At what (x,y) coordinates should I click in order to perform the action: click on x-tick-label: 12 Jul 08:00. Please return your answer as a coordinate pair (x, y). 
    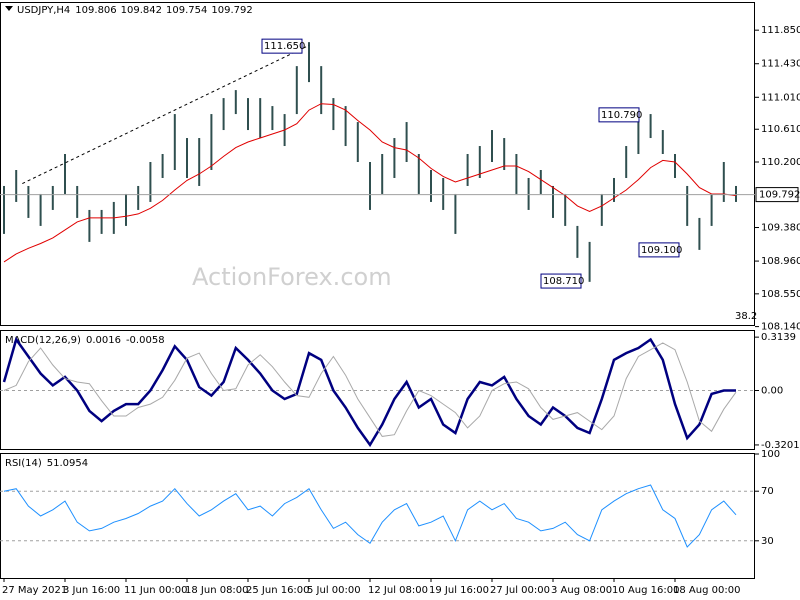
    Looking at the image, I should click on (398, 590).